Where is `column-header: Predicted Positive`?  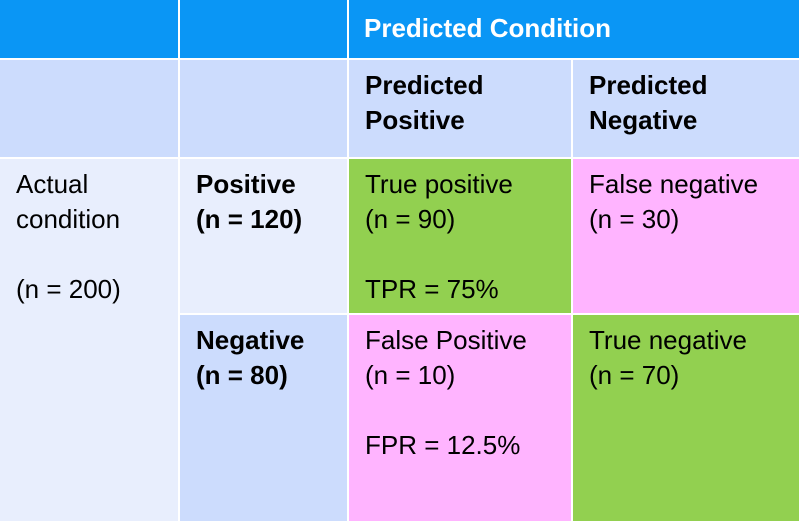
column-header: Predicted Positive is located at coordinates (460, 108).